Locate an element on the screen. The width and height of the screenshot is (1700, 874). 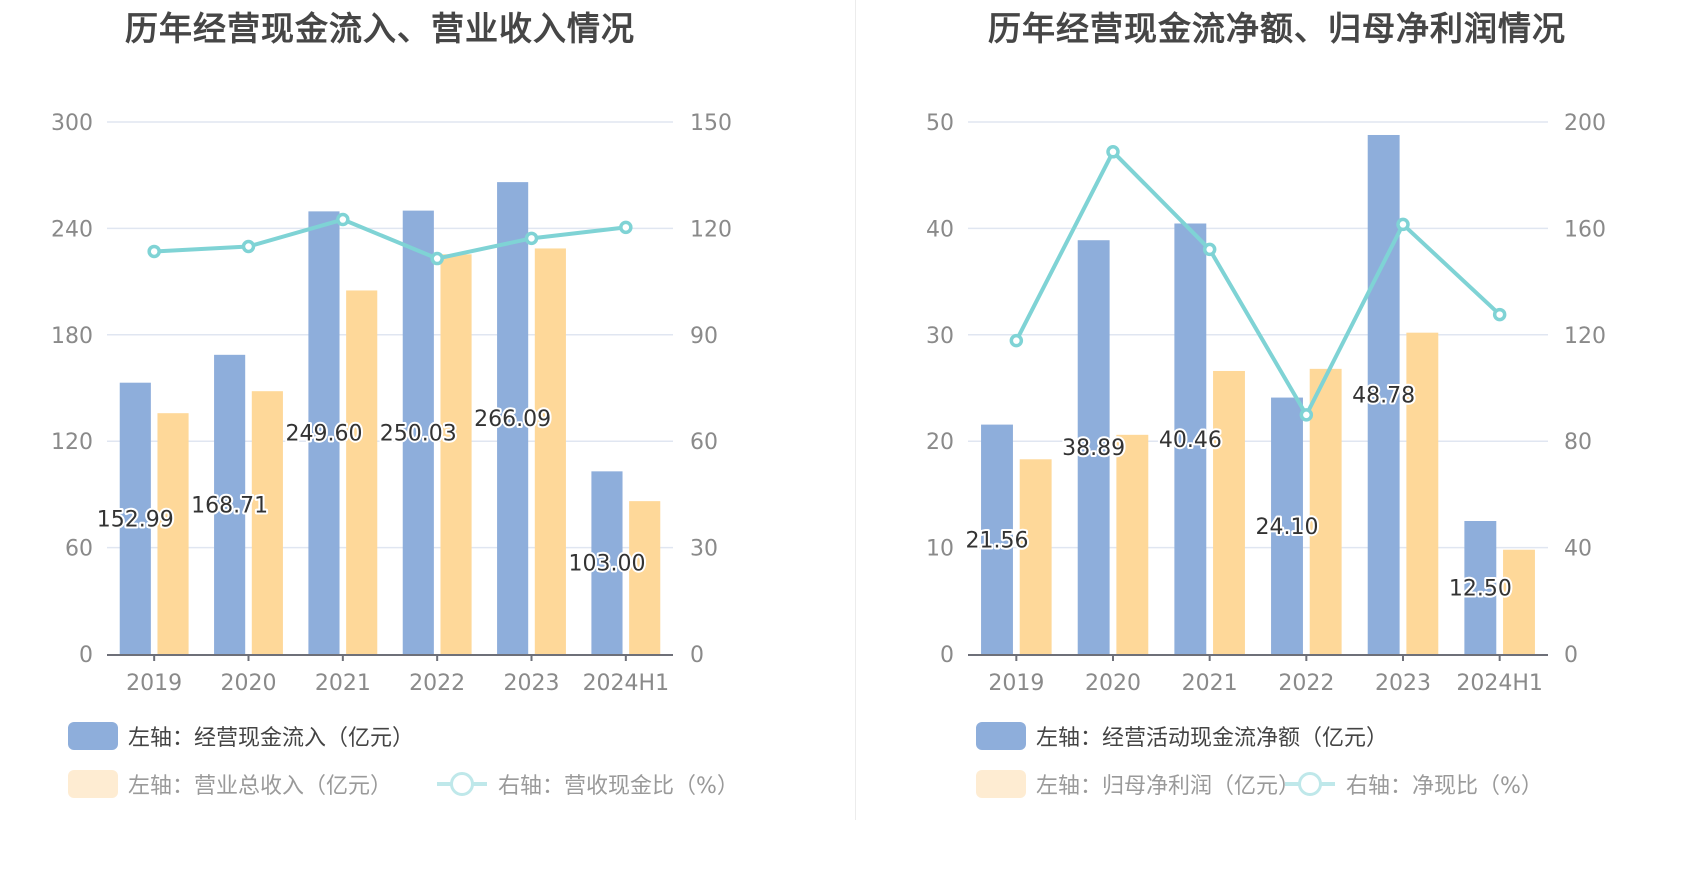
legend-label: 左轴：经营现金流入（亿元） is located at coordinates (271, 738).